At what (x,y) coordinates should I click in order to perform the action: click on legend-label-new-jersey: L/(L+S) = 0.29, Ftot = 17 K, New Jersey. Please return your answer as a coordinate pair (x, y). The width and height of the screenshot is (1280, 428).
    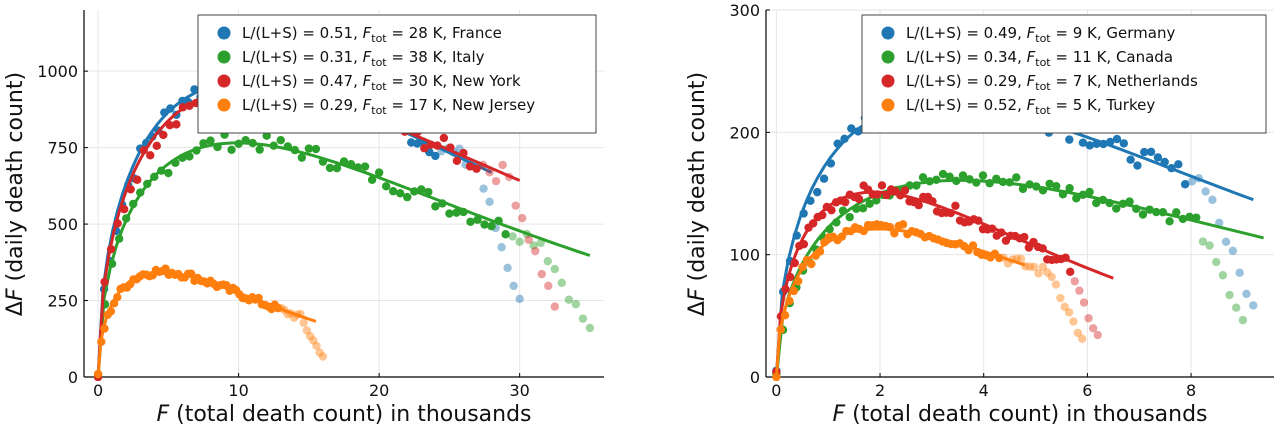
    Looking at the image, I should click on (388, 106).